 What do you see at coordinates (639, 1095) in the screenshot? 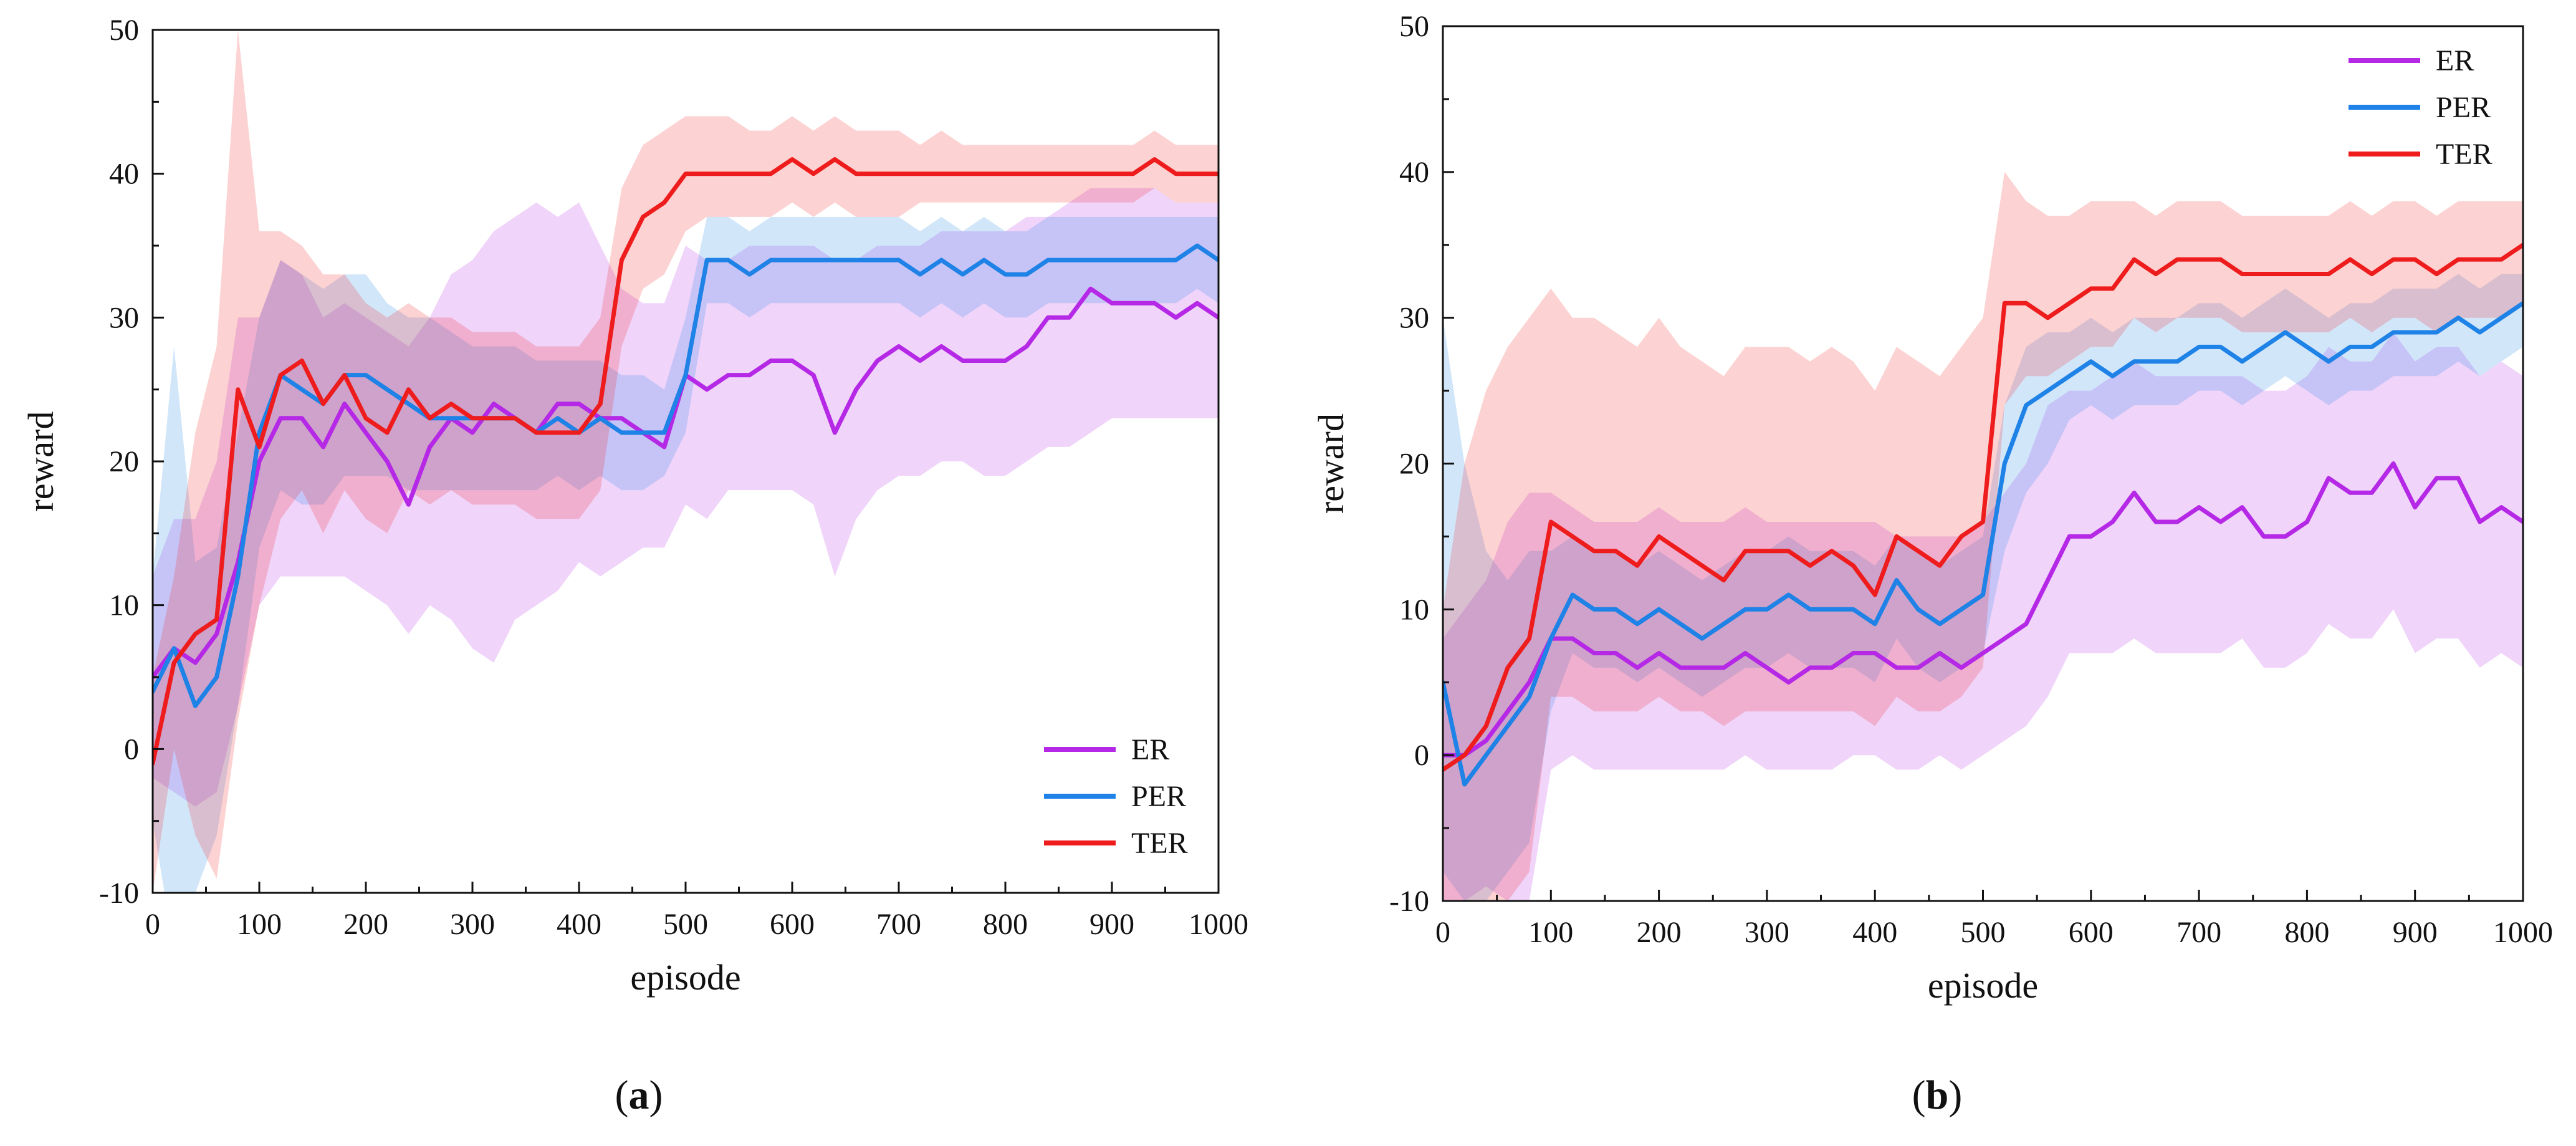
I see `panel-label-a: (a)` at bounding box center [639, 1095].